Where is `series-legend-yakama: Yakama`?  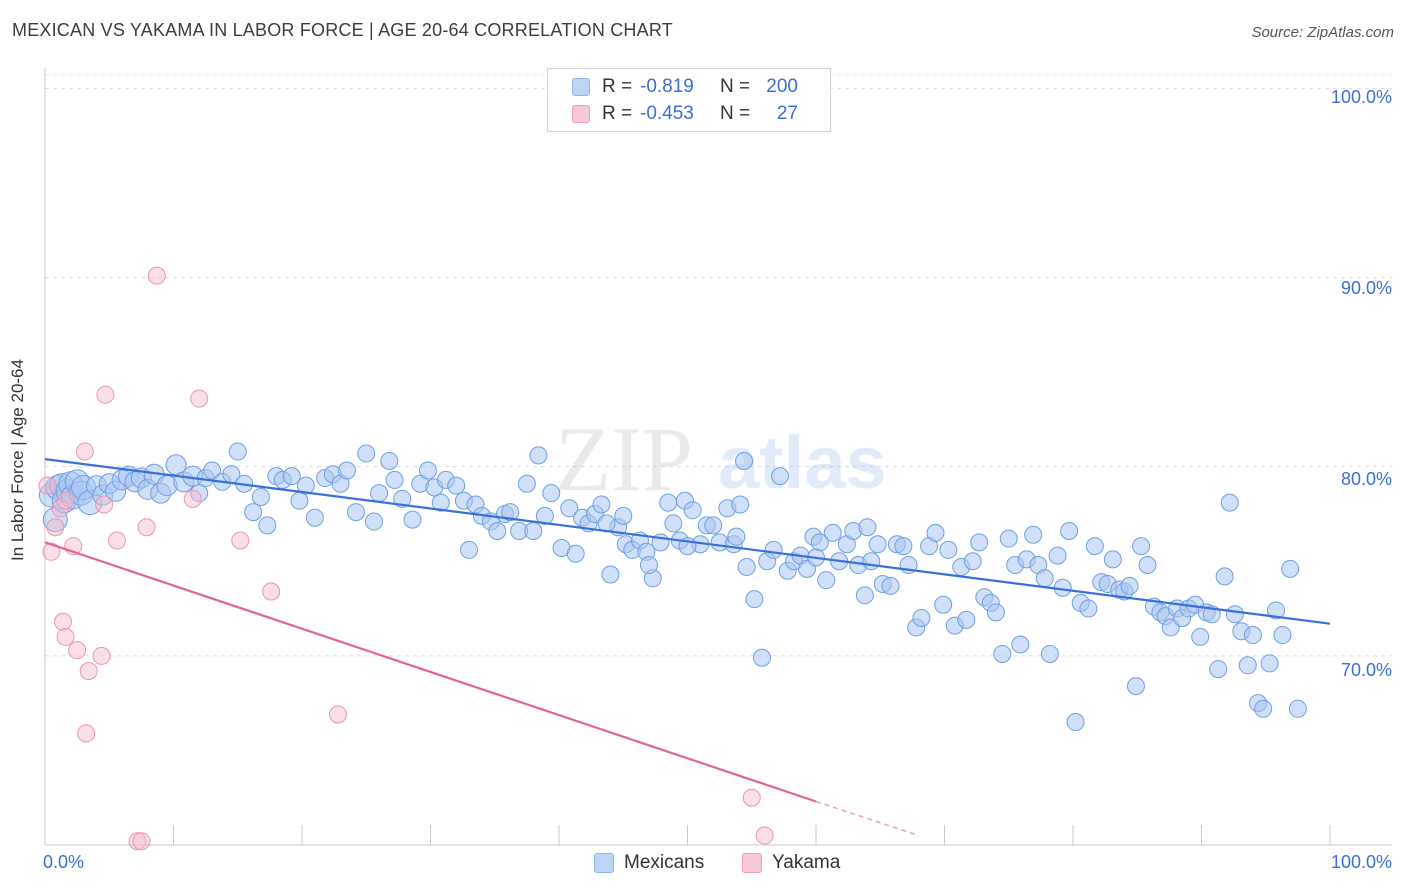
series-legend-yakama: Yakama is located at coordinates (791, 863).